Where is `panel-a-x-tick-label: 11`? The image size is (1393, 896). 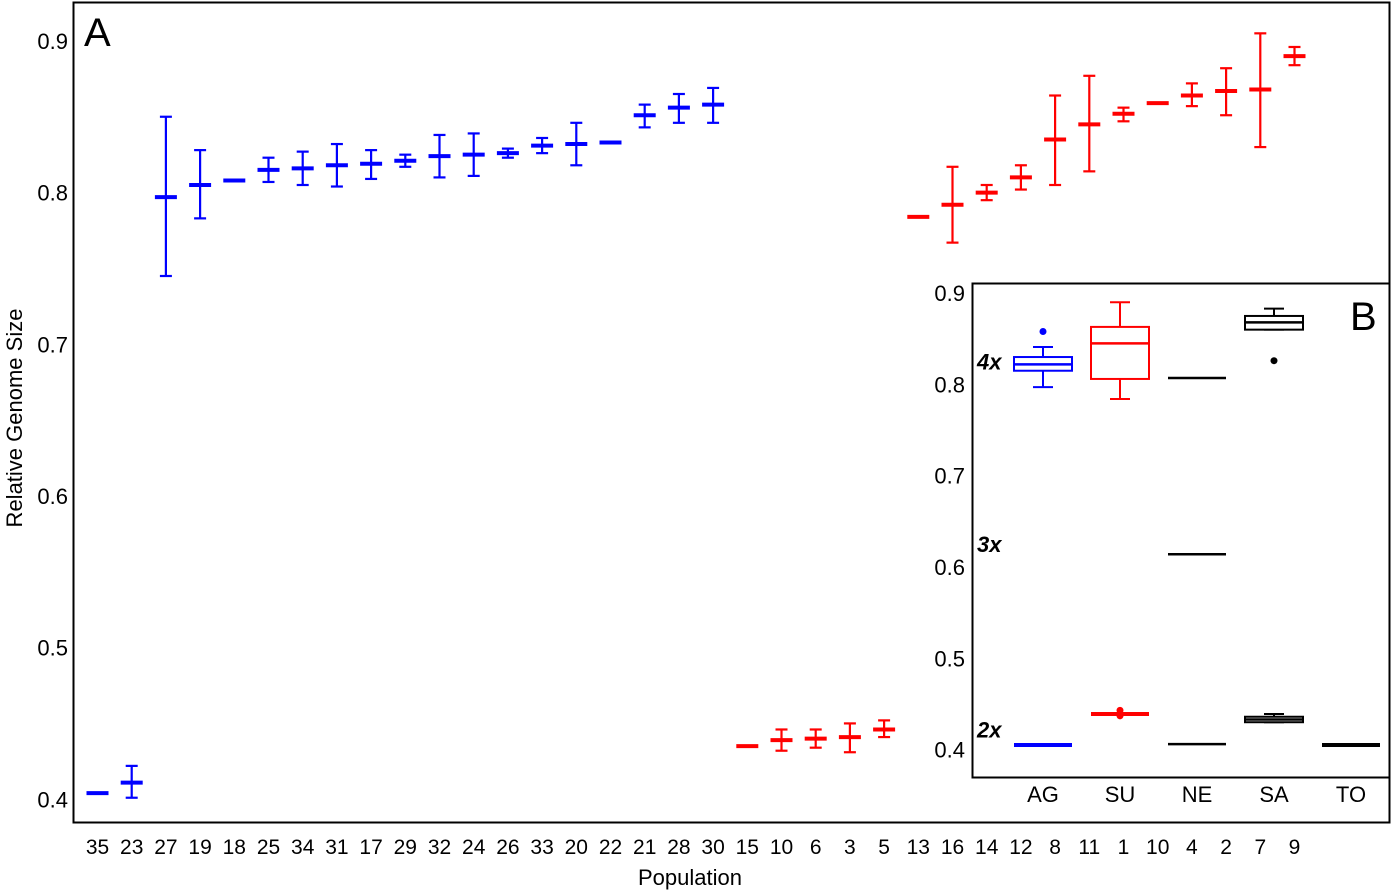
panel-a-x-tick-label: 11 is located at coordinates (1089, 847).